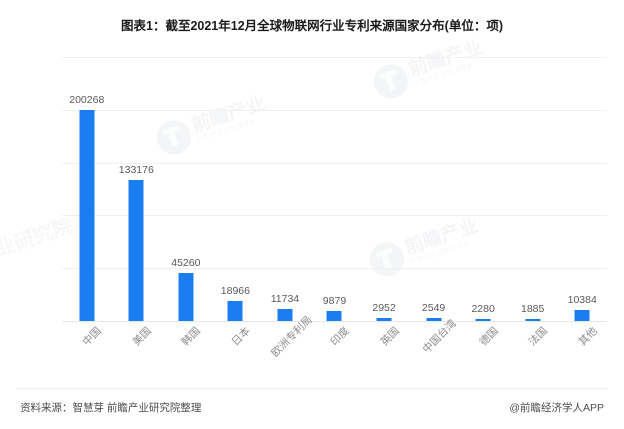 The width and height of the screenshot is (624, 429). I want to click on bar-group: 18966, so click(236, 189).